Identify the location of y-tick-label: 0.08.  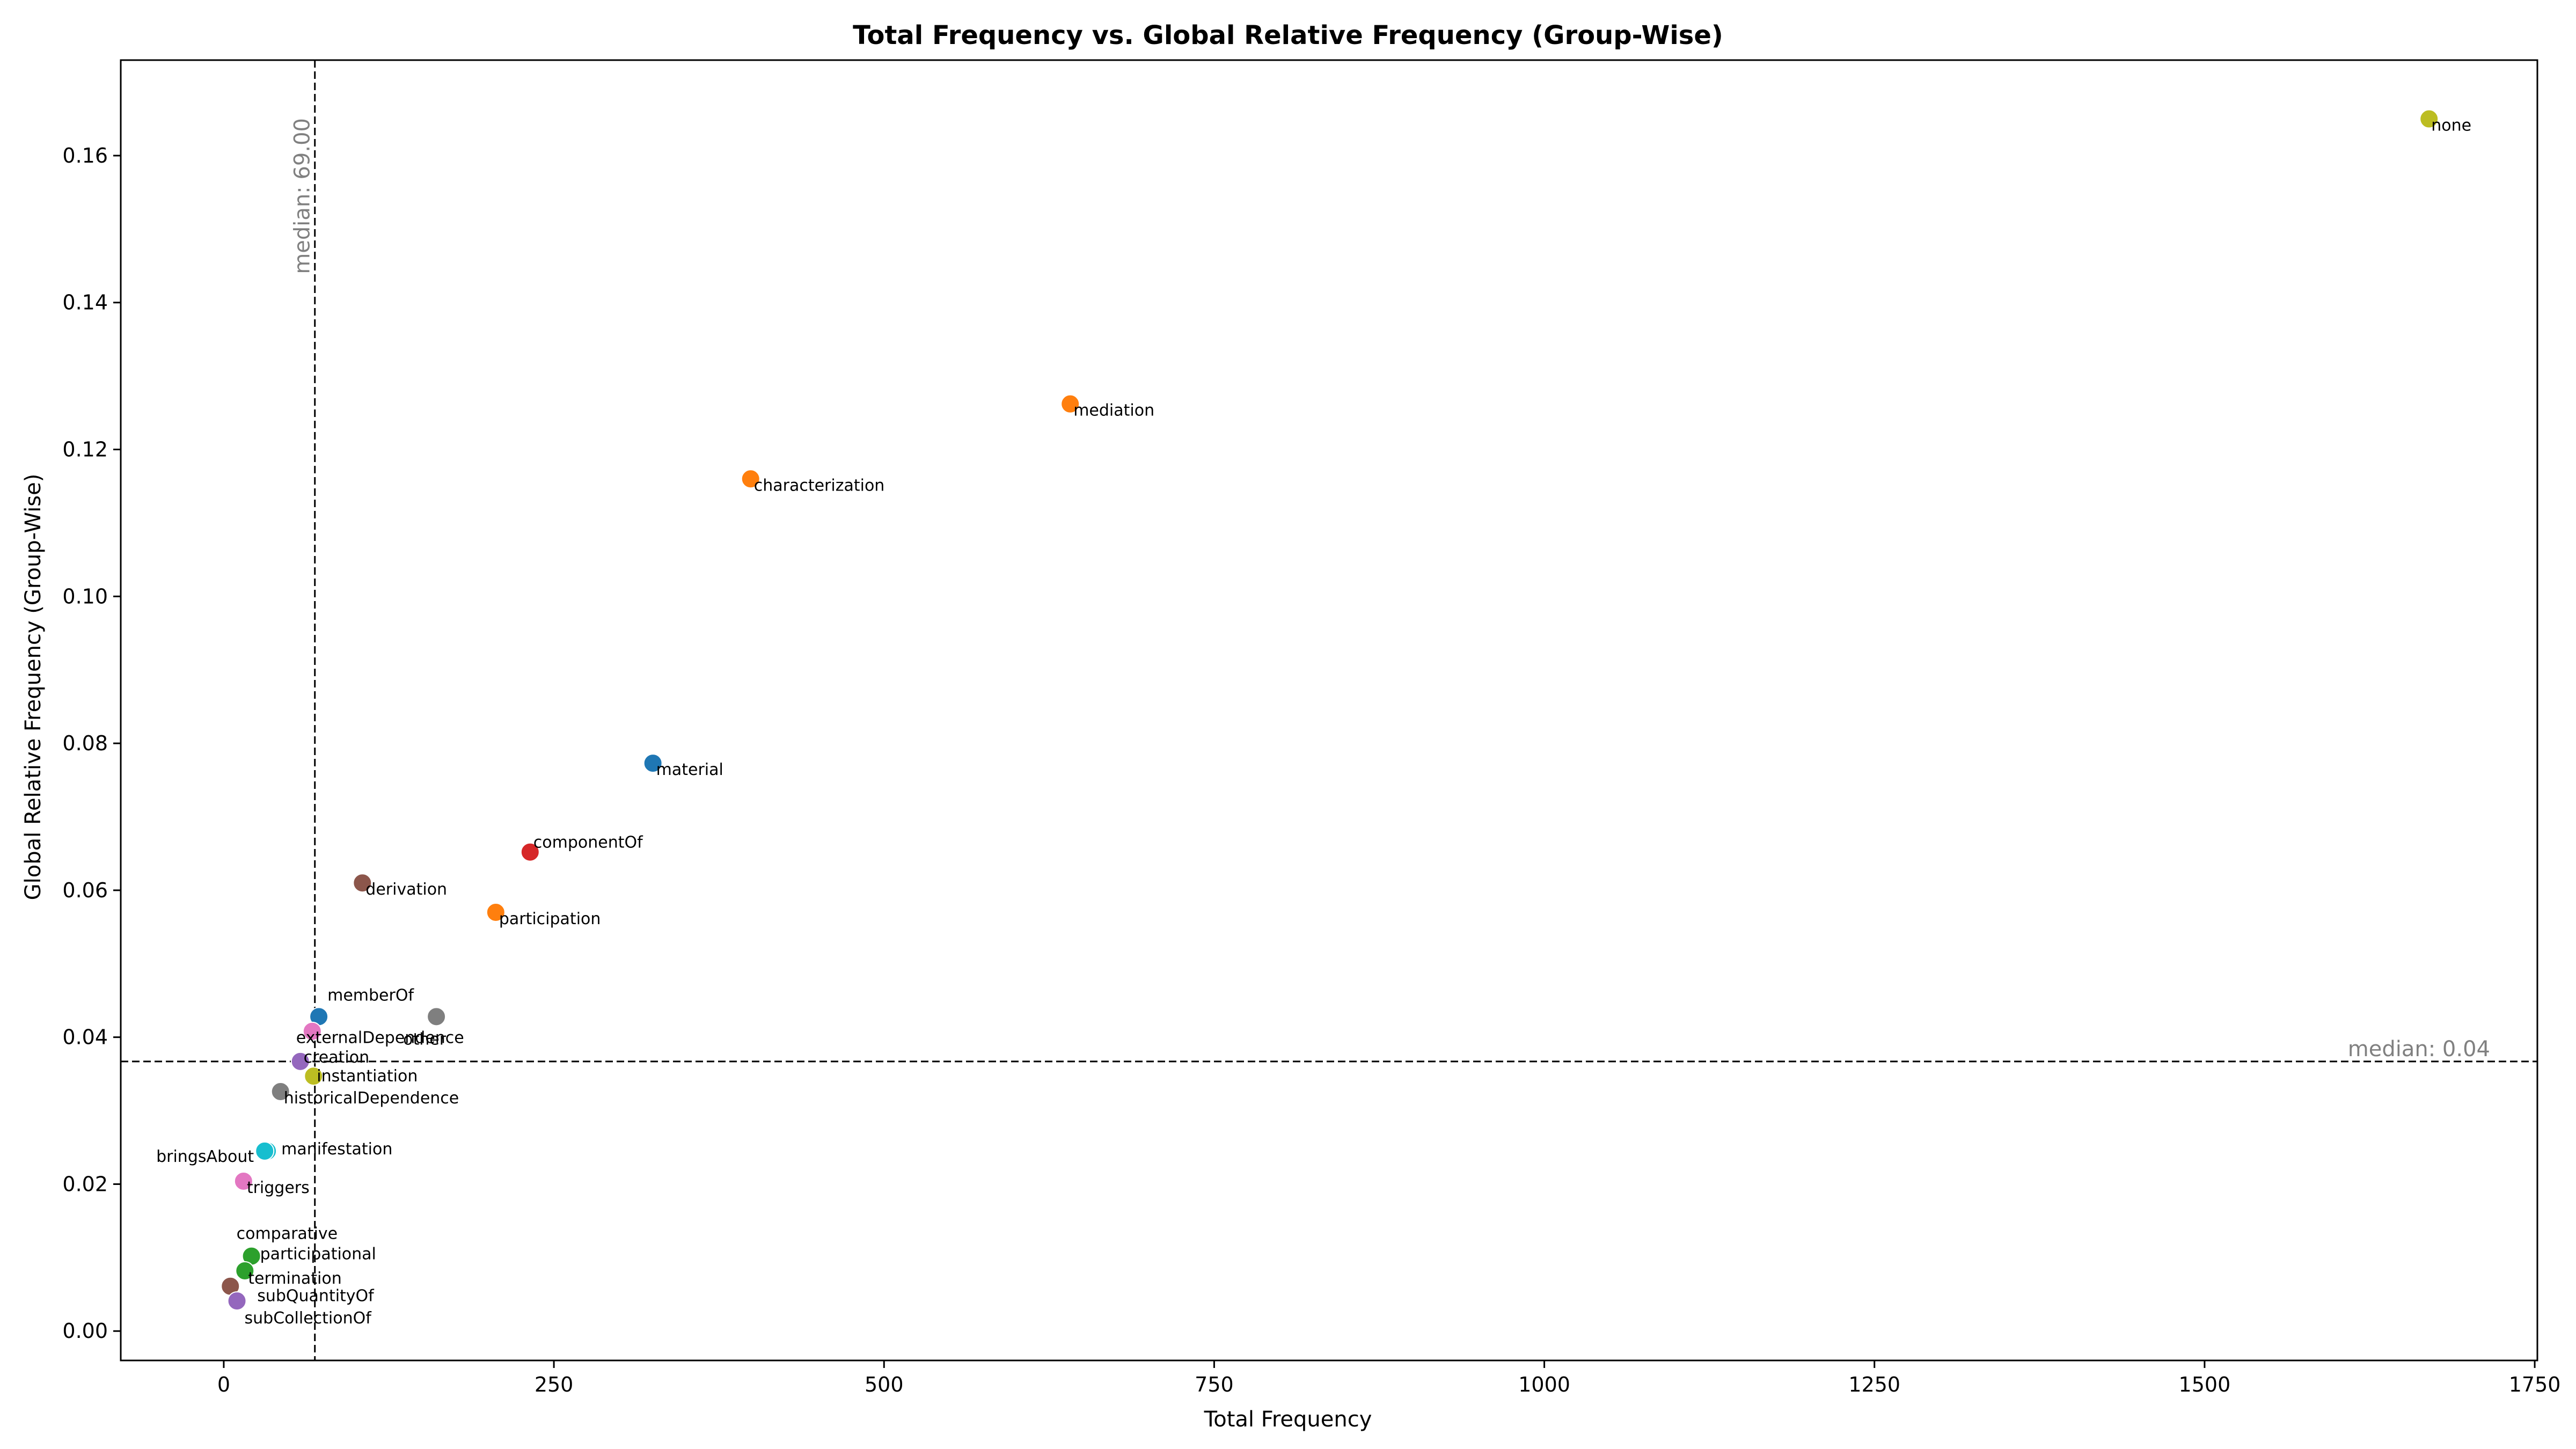
(85, 743).